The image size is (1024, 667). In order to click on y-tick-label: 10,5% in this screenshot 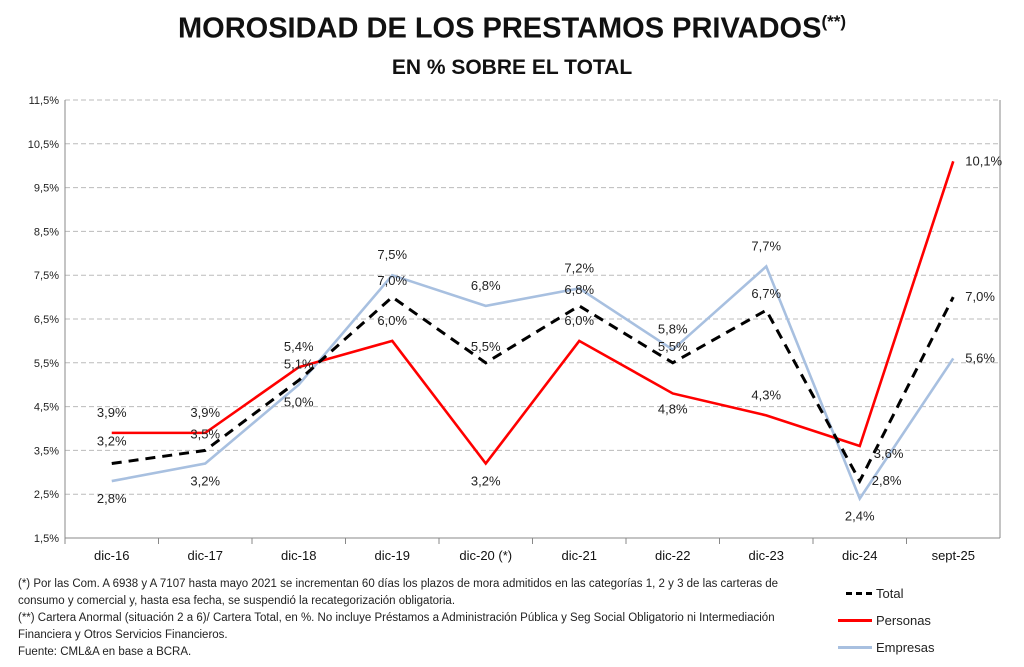, I will do `click(43, 145)`.